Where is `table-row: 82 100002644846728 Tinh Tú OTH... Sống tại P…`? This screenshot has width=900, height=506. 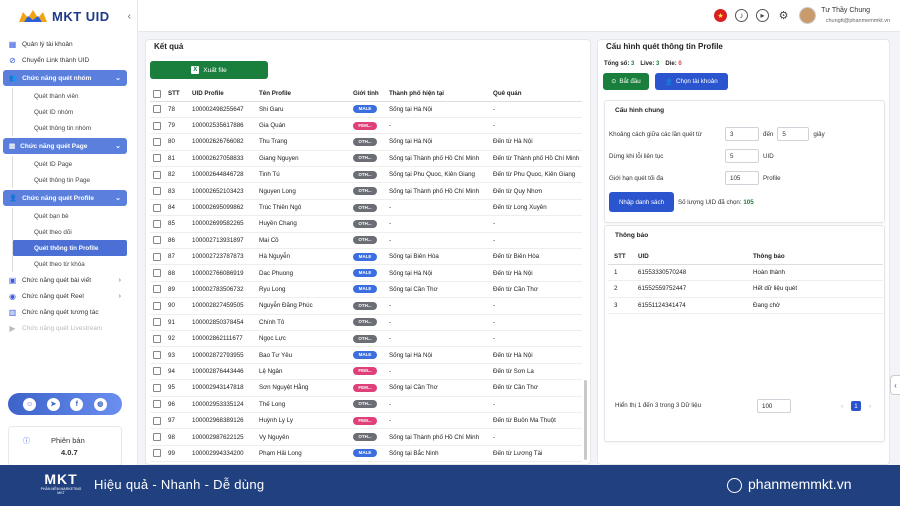
table-row: 82 100002644846728 Tinh Tú OTH... Sống tại P… is located at coordinates (366, 175).